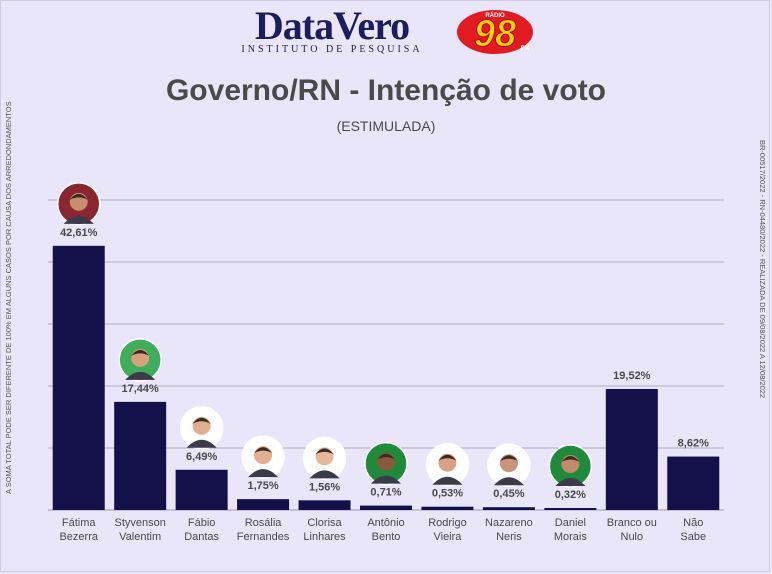 This screenshot has width=772, height=574. I want to click on category-label-line: Branco ou, so click(631, 523).